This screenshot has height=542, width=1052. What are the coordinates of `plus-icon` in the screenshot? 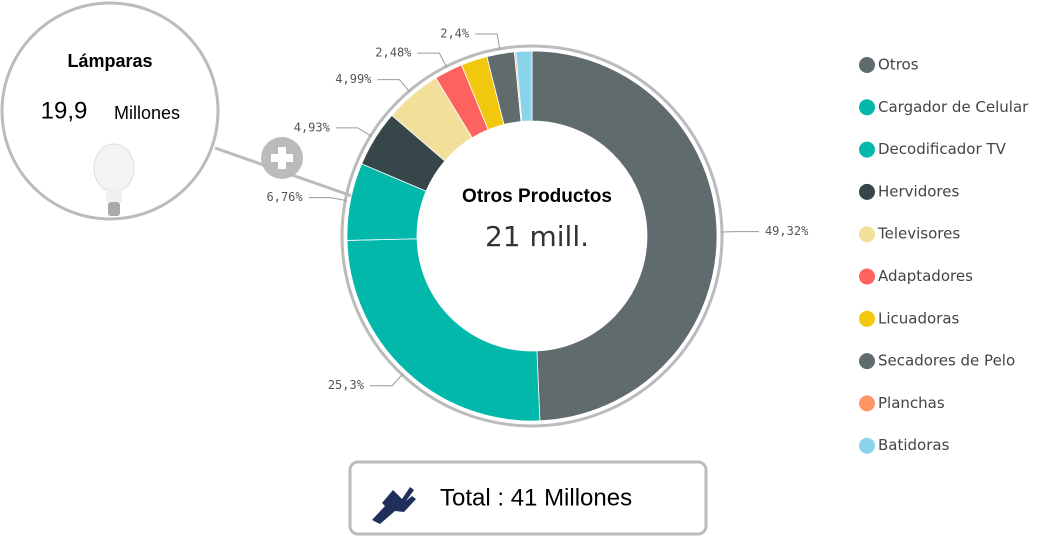 It's located at (282, 158).